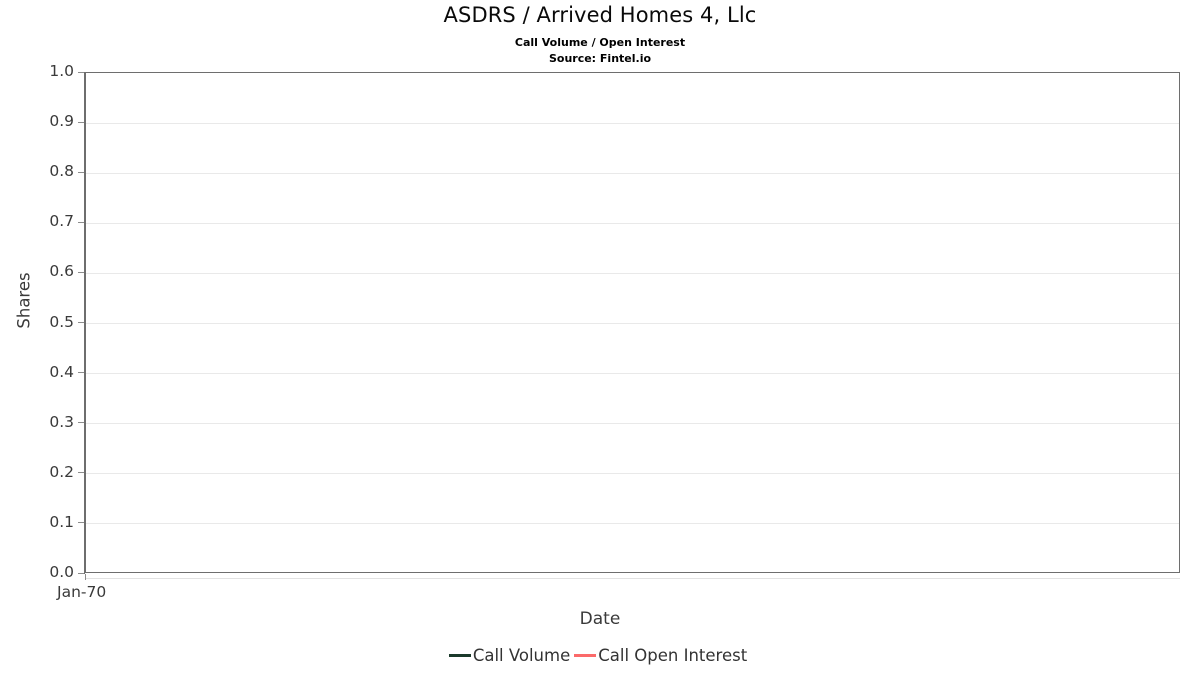  I want to click on y-axis-tick-label: 0.0, so click(61, 572).